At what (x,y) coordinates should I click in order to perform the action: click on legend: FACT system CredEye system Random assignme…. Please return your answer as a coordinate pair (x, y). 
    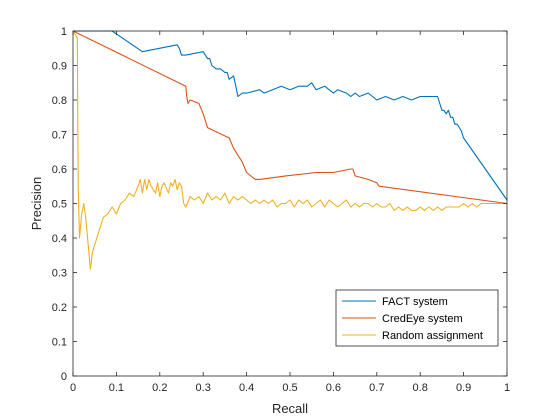
    Looking at the image, I should click on (417, 318).